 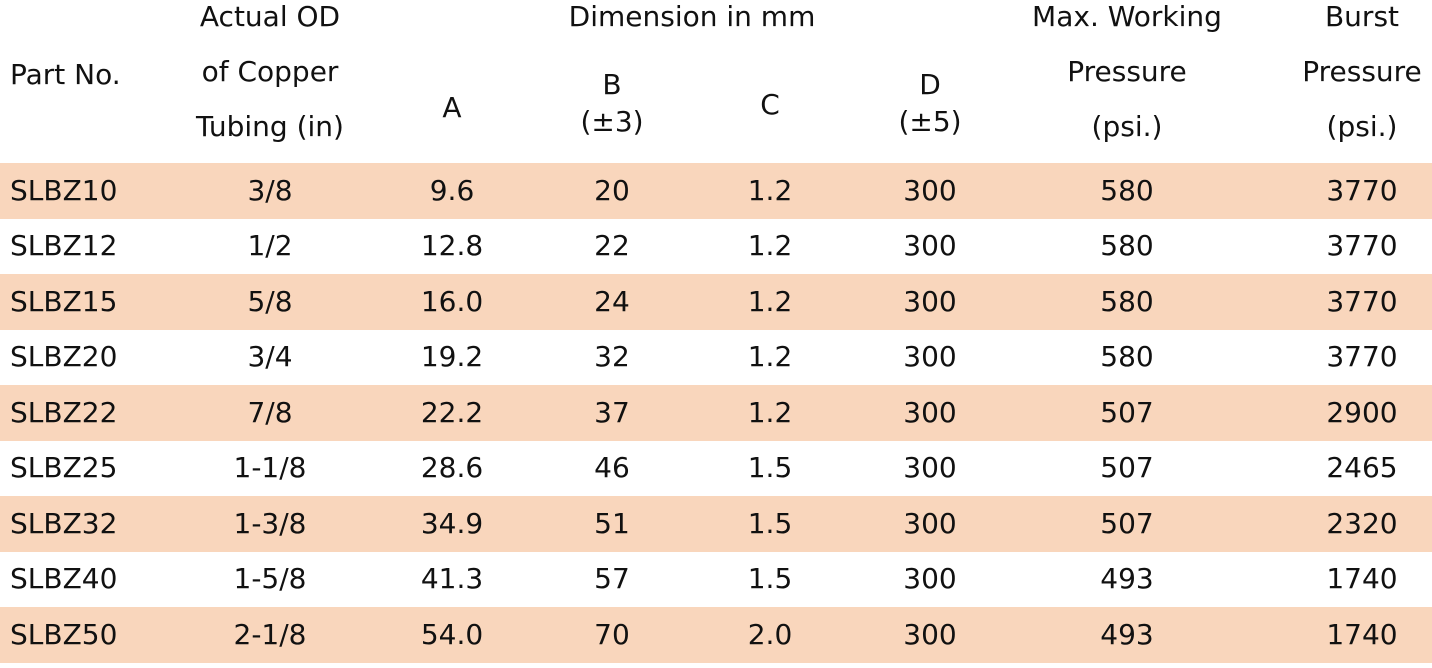 I want to click on table-cell: 51, so click(x=612, y=523).